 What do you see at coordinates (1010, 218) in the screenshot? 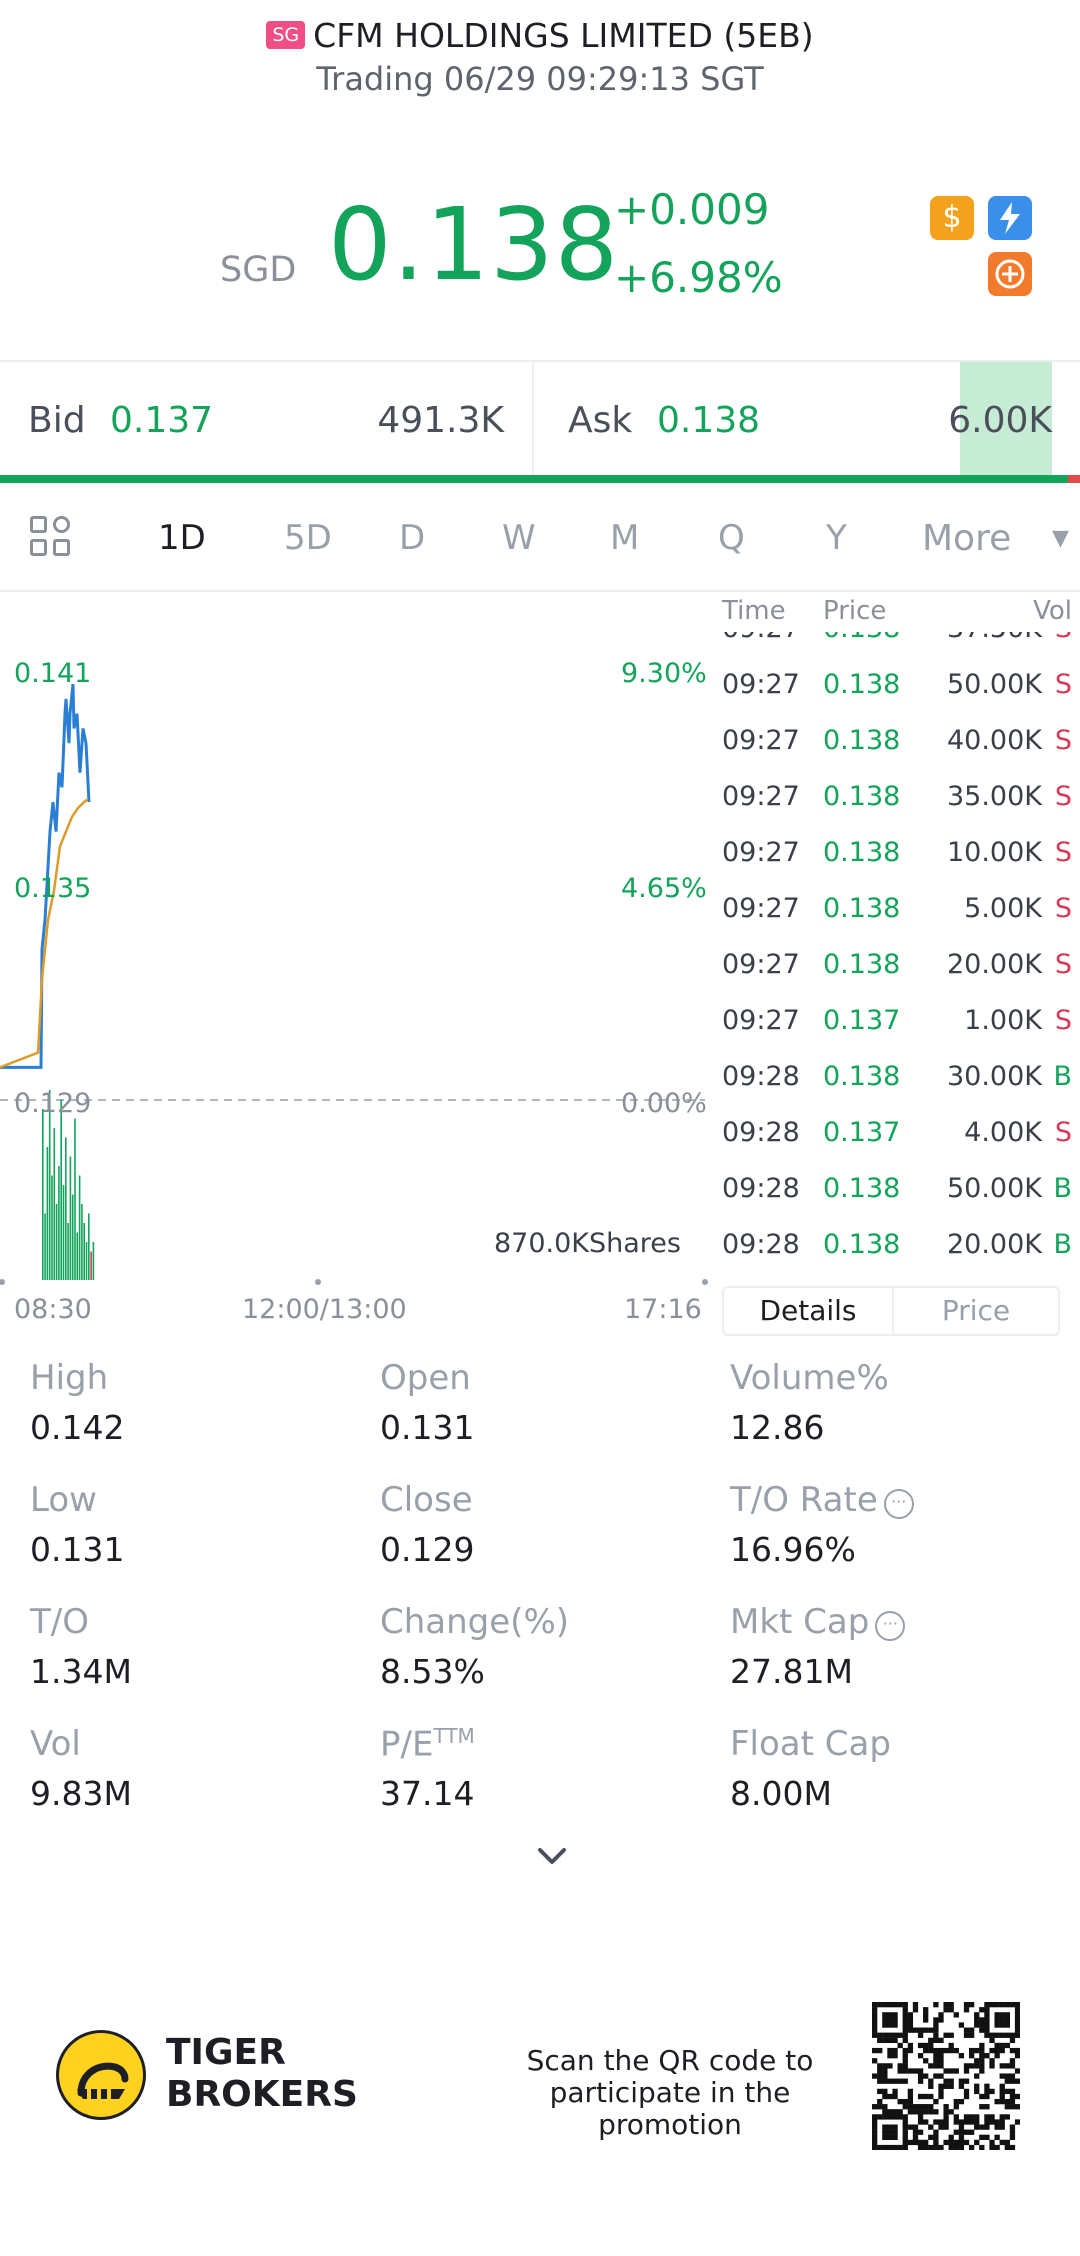
I see `flash-icon` at bounding box center [1010, 218].